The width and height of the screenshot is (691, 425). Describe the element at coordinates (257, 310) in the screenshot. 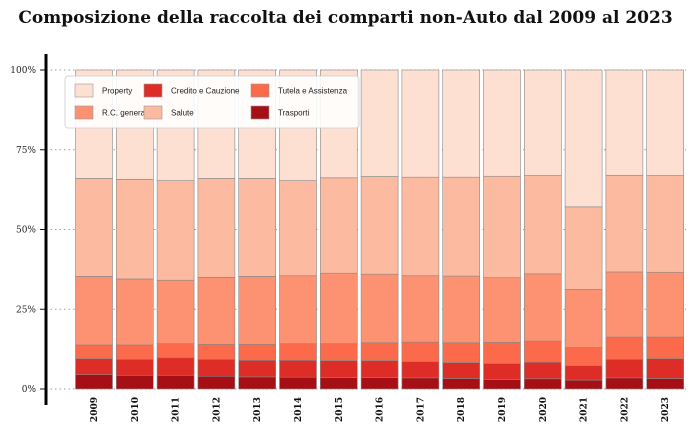

I see `bar-segment-r-c-generale-2013` at that location.